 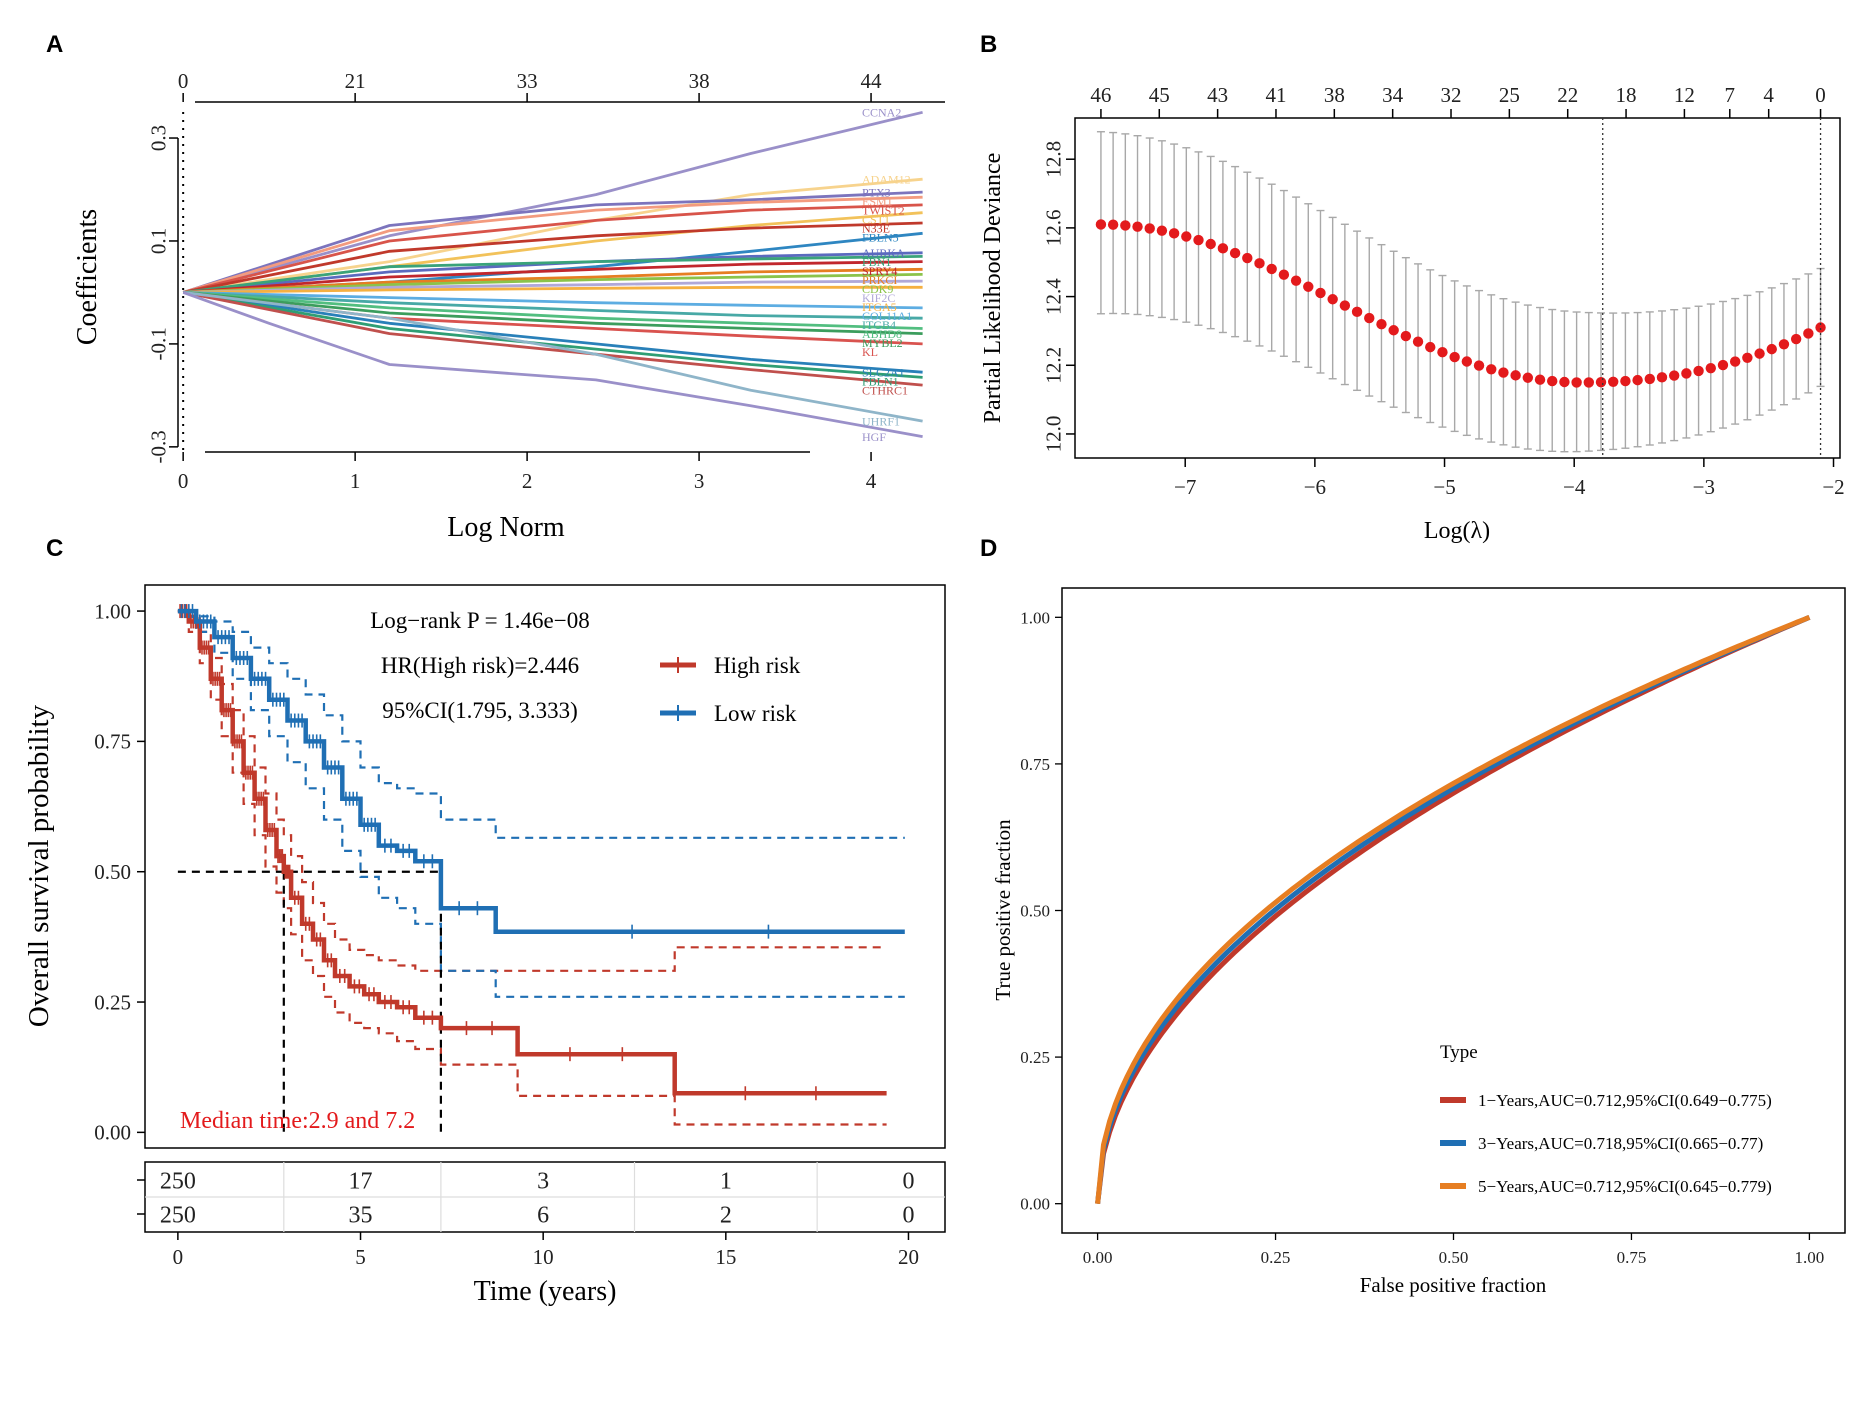 I want to click on stat-annotation: Log−rank P = 1.46e−08, so click(x=479, y=620).